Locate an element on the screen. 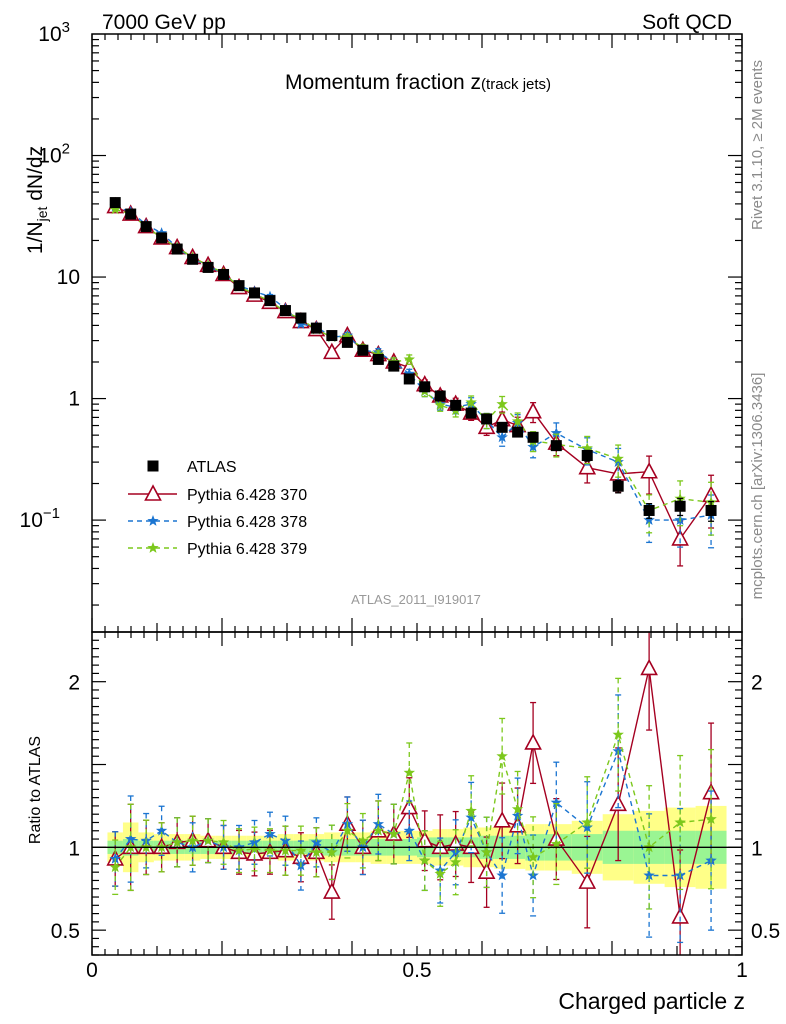 The width and height of the screenshot is (786, 1024). ratio-y-tick-label-right: 1 is located at coordinates (757, 848).